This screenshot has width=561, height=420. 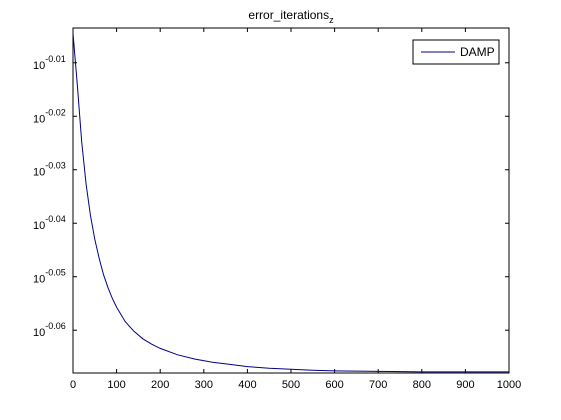 I want to click on y-tick-label: 10-0.01, so click(x=49, y=63).